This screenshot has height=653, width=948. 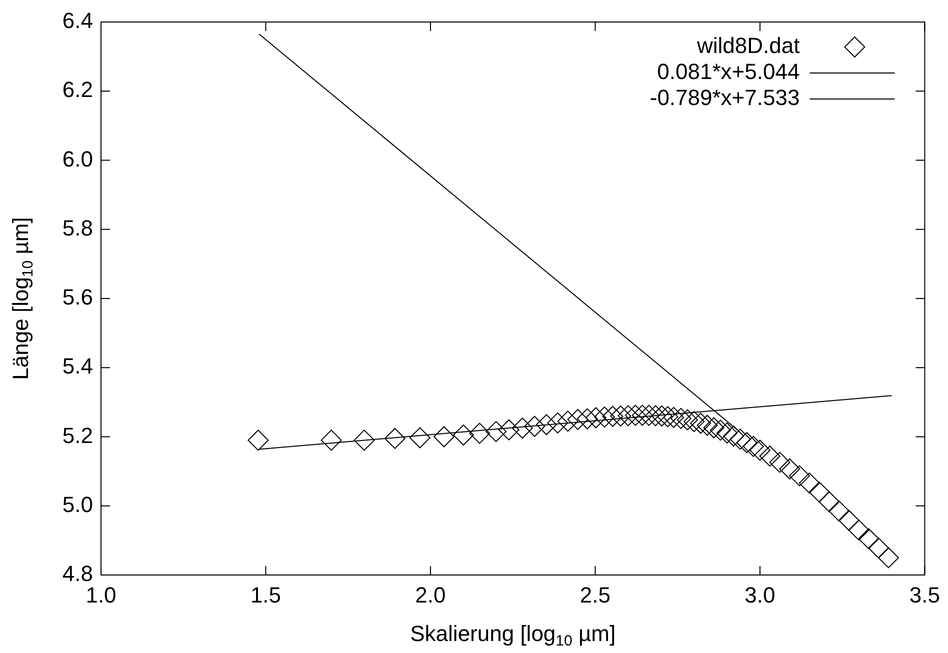 I want to click on y-tick-label: 6.4, so click(x=77, y=21).